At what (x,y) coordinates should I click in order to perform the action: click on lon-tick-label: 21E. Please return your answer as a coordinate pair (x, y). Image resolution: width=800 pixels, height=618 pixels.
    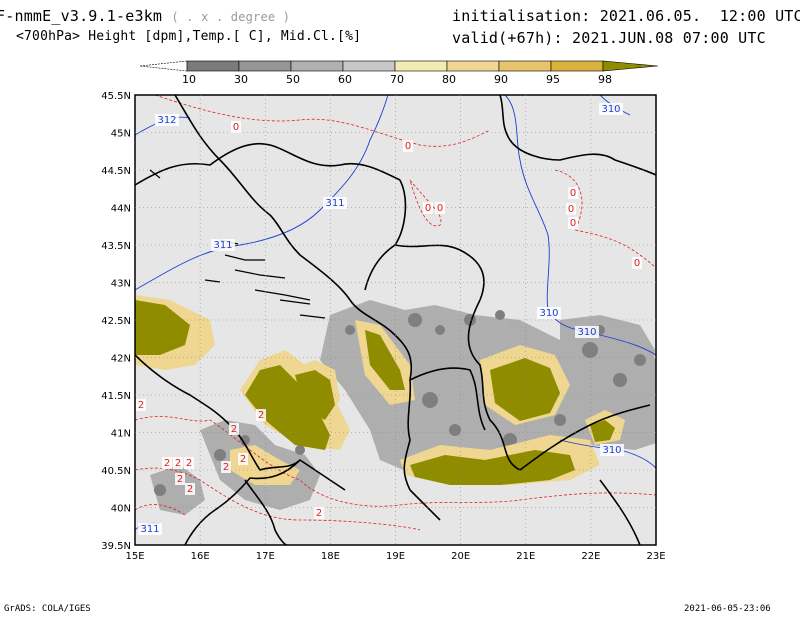
    Looking at the image, I should click on (525, 556).